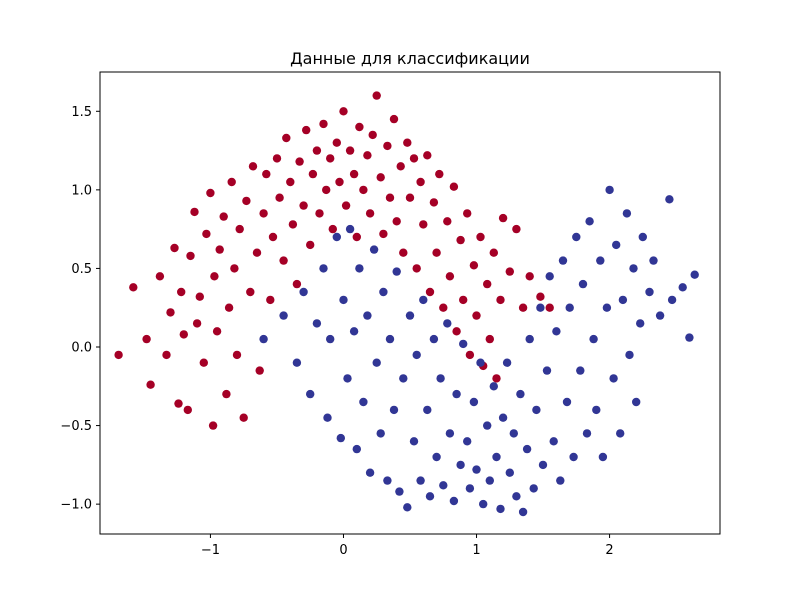 The width and height of the screenshot is (800, 605). What do you see at coordinates (81, 269) in the screenshot?
I see `y-tick-label: 0.5` at bounding box center [81, 269].